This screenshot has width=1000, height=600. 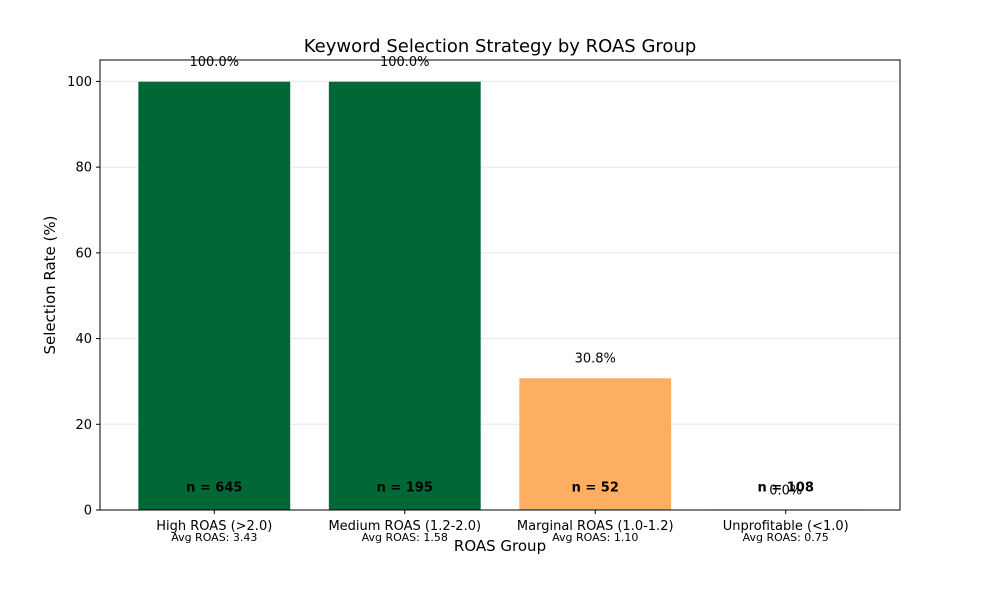 I want to click on x-tick-label: Medium ROAS (1.2-2.0), so click(x=404, y=526).